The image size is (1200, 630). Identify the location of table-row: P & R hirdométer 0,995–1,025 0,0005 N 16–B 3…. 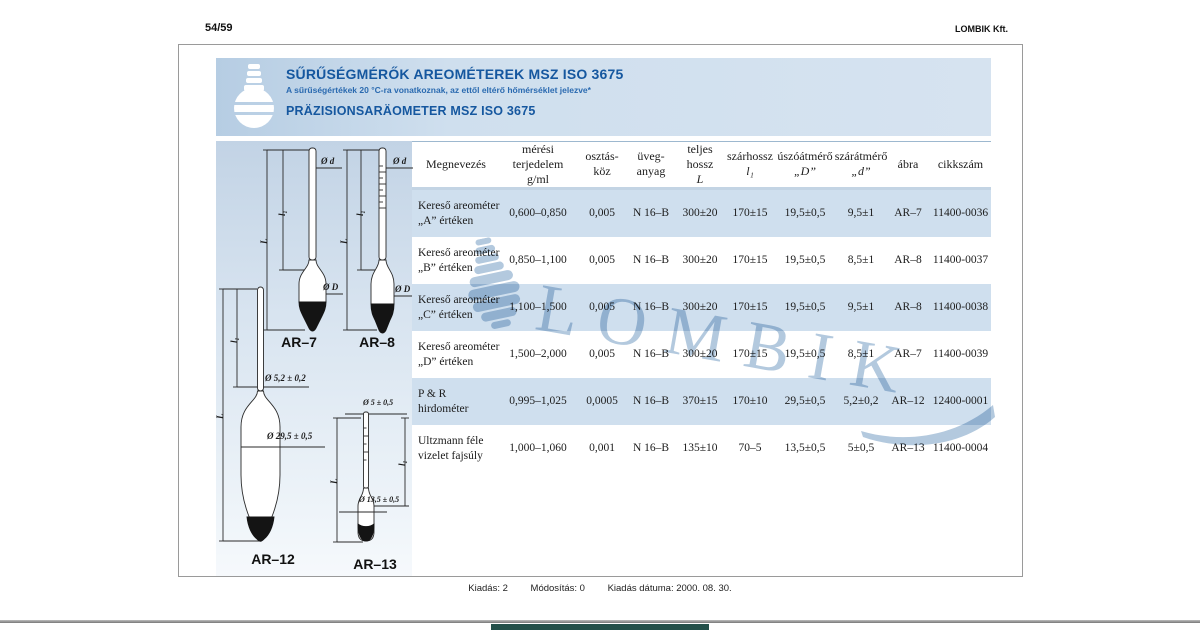
(701, 401).